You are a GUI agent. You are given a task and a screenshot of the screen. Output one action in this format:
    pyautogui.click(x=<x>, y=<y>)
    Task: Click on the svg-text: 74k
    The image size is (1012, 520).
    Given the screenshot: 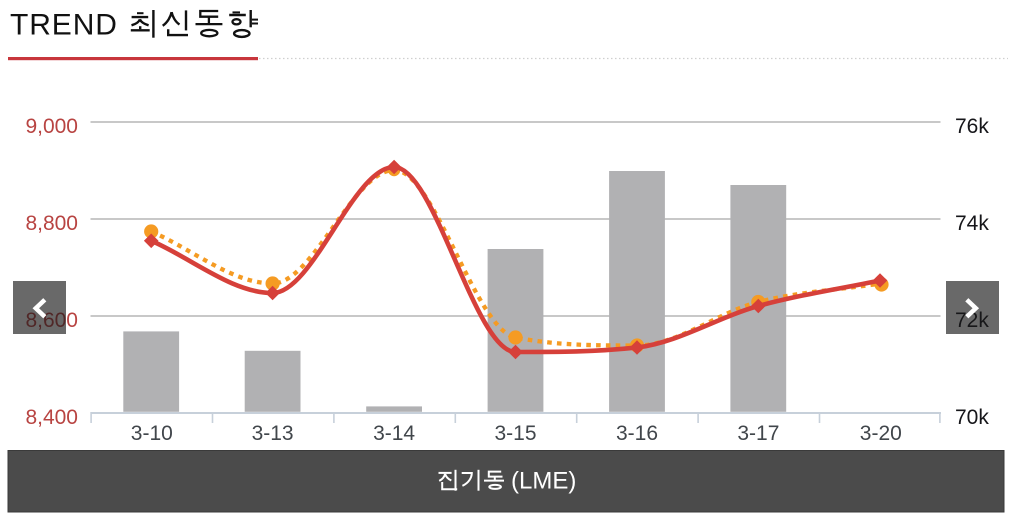 What is the action you would take?
    pyautogui.click(x=972, y=223)
    